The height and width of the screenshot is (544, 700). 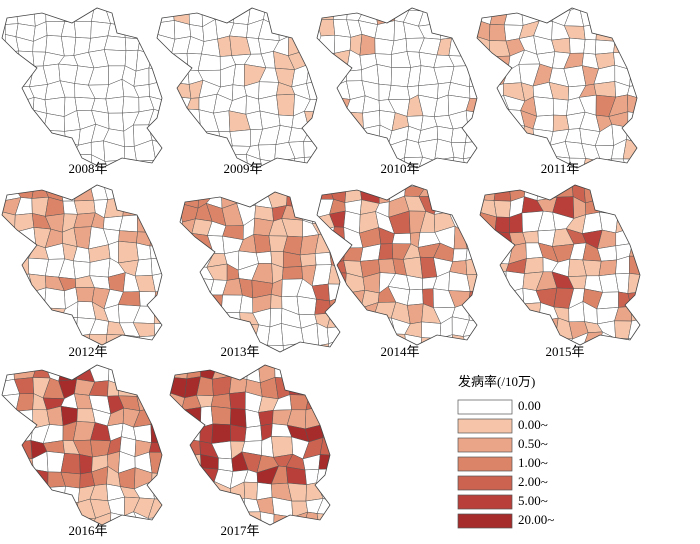 What do you see at coordinates (529, 405) in the screenshot?
I see `legend-label: 0.00` at bounding box center [529, 405].